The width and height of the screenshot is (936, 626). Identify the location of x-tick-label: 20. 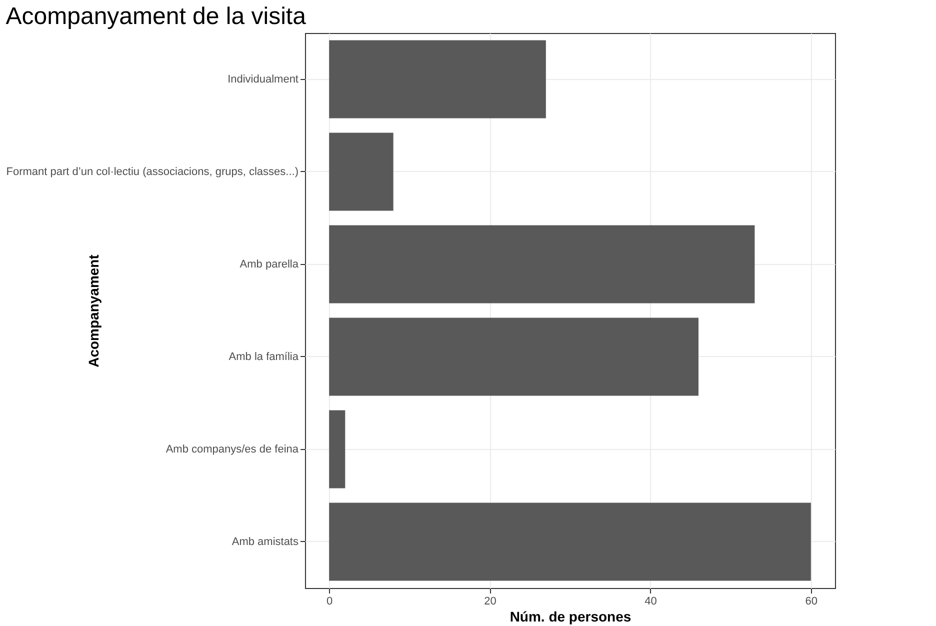
(490, 602).